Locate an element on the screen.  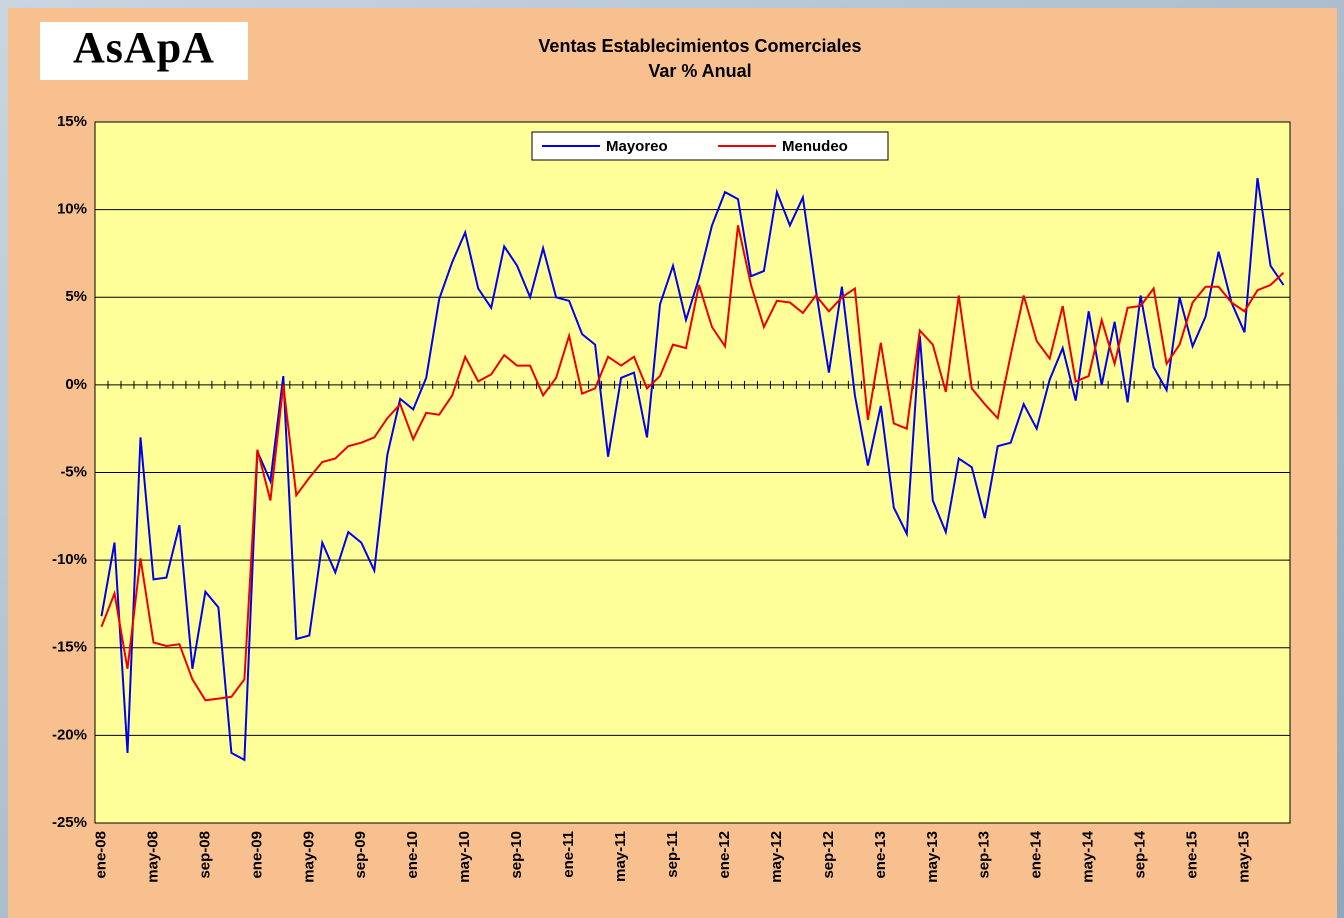
x-tick-label: ene-14 is located at coordinates (1036, 854).